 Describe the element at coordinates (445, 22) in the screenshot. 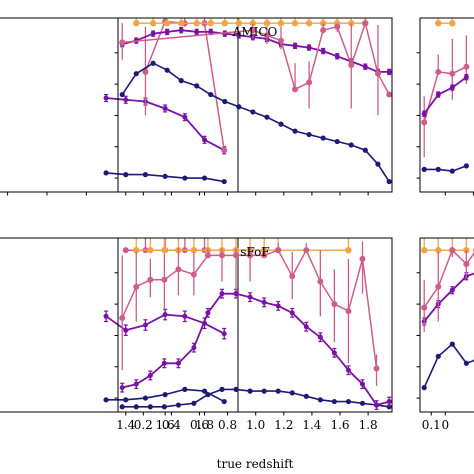

I see `series-orange` at that location.